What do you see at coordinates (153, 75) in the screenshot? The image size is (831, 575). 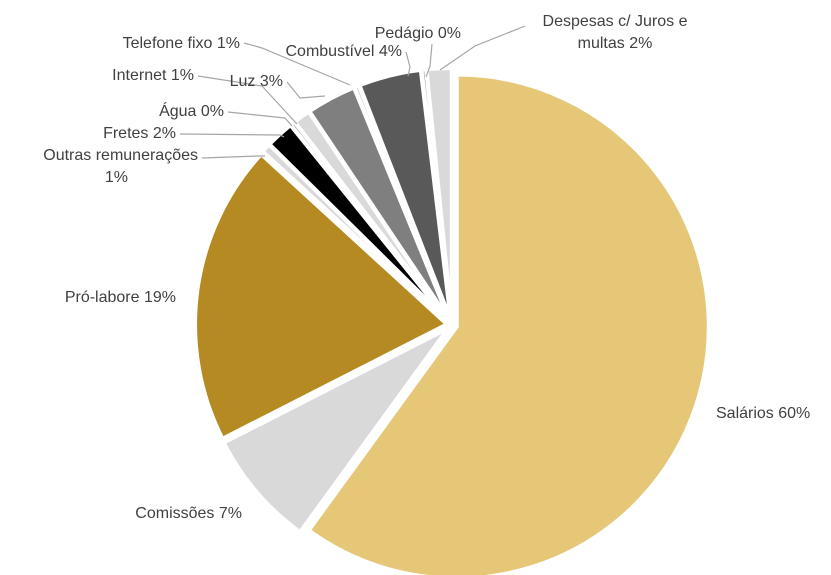 I see `slice-label: Internet 1%` at bounding box center [153, 75].